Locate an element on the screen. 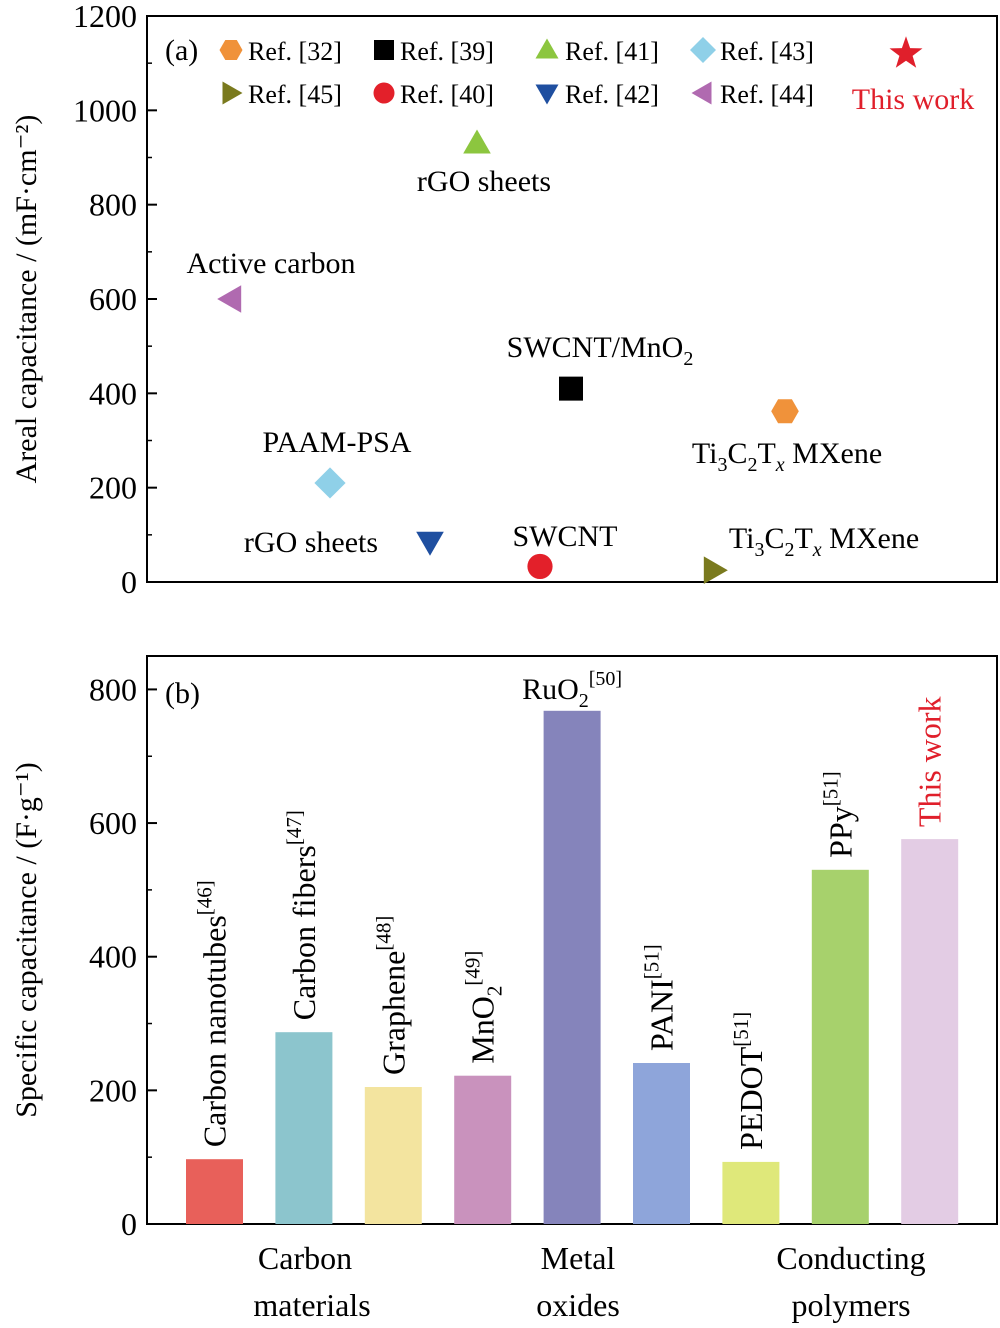  panel-a-y-axis: 0 200 400 600 800 1000 1200 is located at coordinates (115, 300).